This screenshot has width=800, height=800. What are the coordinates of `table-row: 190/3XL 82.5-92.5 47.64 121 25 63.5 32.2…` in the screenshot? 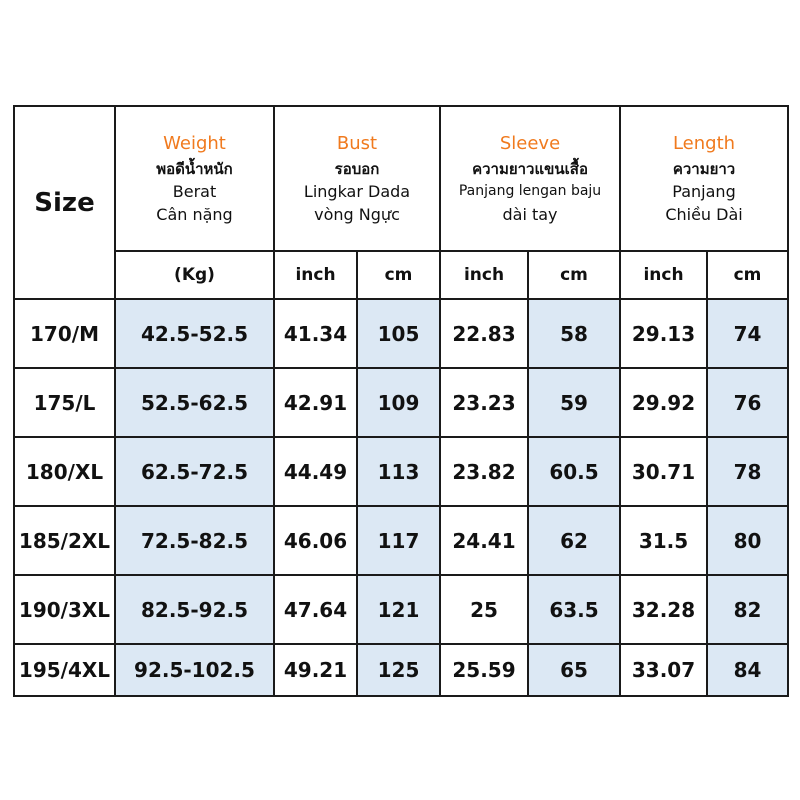 It's located at (401, 609).